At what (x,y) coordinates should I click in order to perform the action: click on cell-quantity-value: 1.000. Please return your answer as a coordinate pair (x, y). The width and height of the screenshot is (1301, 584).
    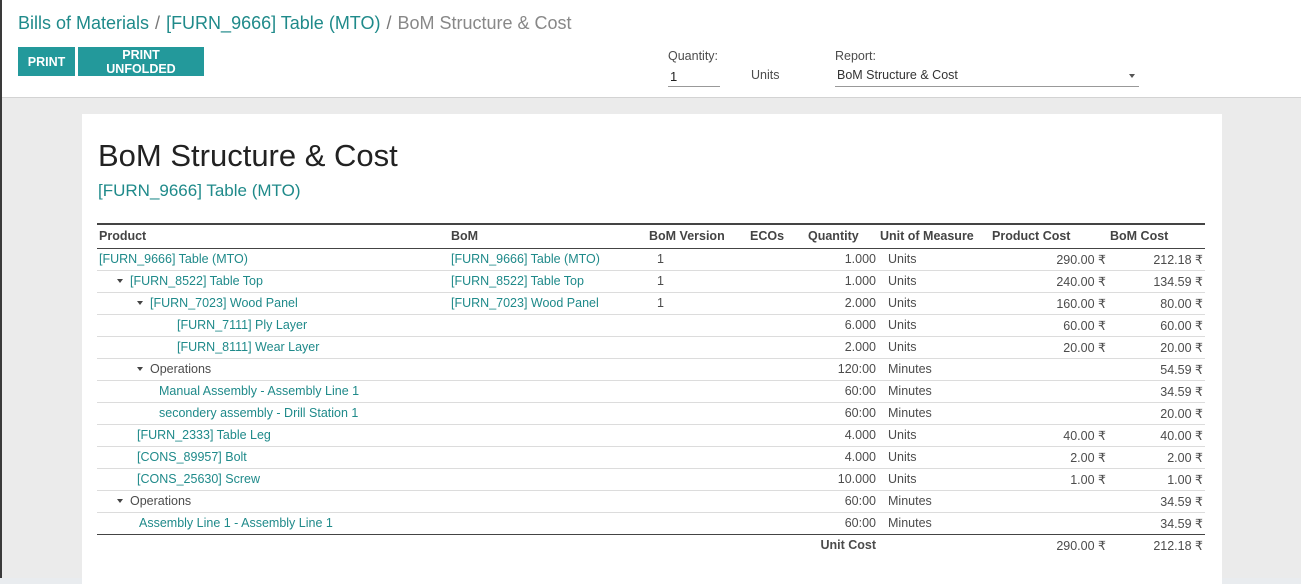
    Looking at the image, I should click on (860, 259).